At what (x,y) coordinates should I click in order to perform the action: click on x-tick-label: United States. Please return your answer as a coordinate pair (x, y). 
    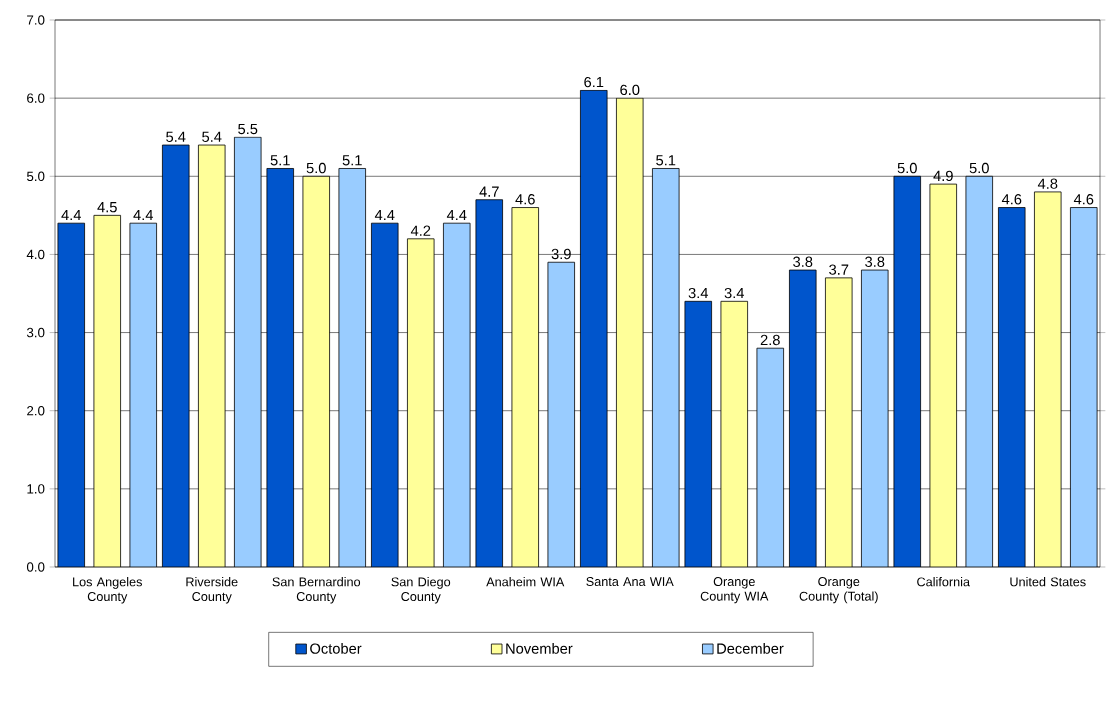
    Looking at the image, I should click on (1048, 582).